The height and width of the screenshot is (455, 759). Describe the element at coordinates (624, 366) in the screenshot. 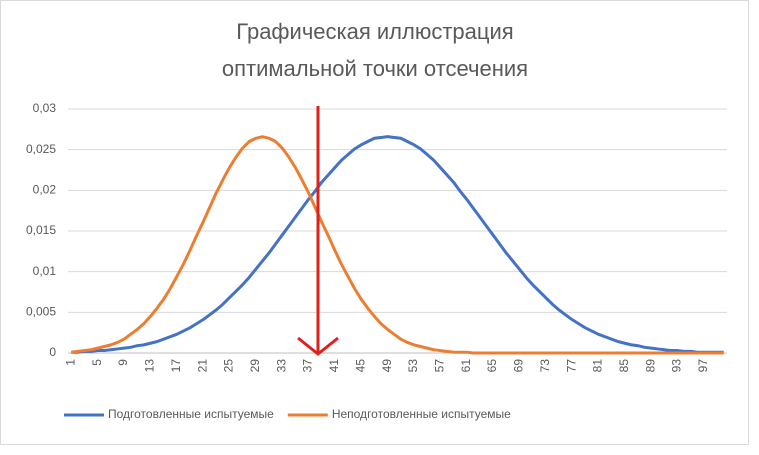

I see `x-tick-label: 85` at that location.